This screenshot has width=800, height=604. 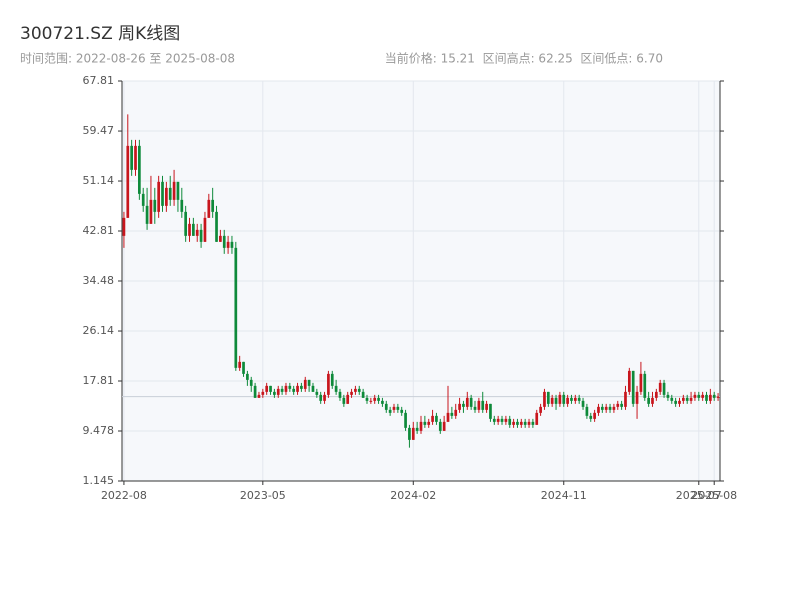 What do you see at coordinates (564, 495) in the screenshot?
I see `x-tick-label: 2024-11` at bounding box center [564, 495].